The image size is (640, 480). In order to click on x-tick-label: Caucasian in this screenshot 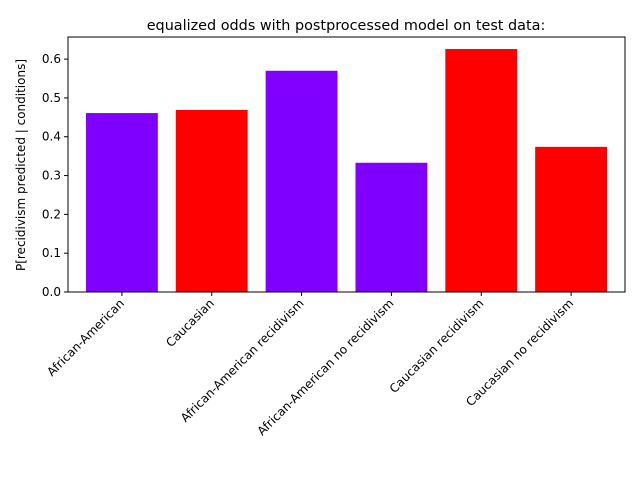, I will do `click(190, 323)`.